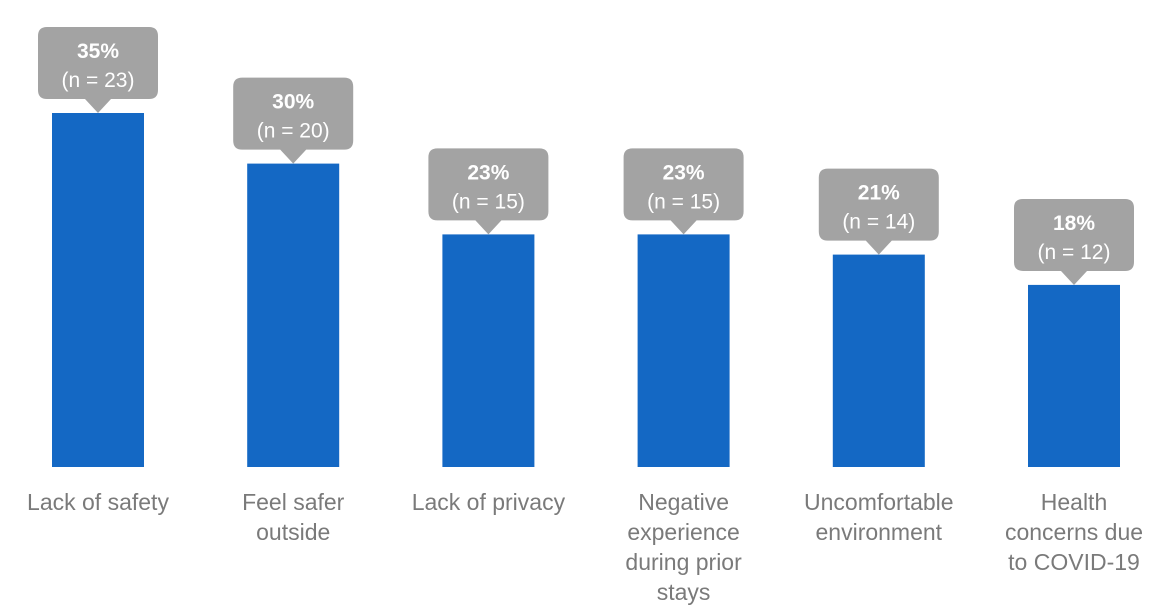 The image size is (1164, 614). I want to click on category-label-line: outside, so click(293, 532).